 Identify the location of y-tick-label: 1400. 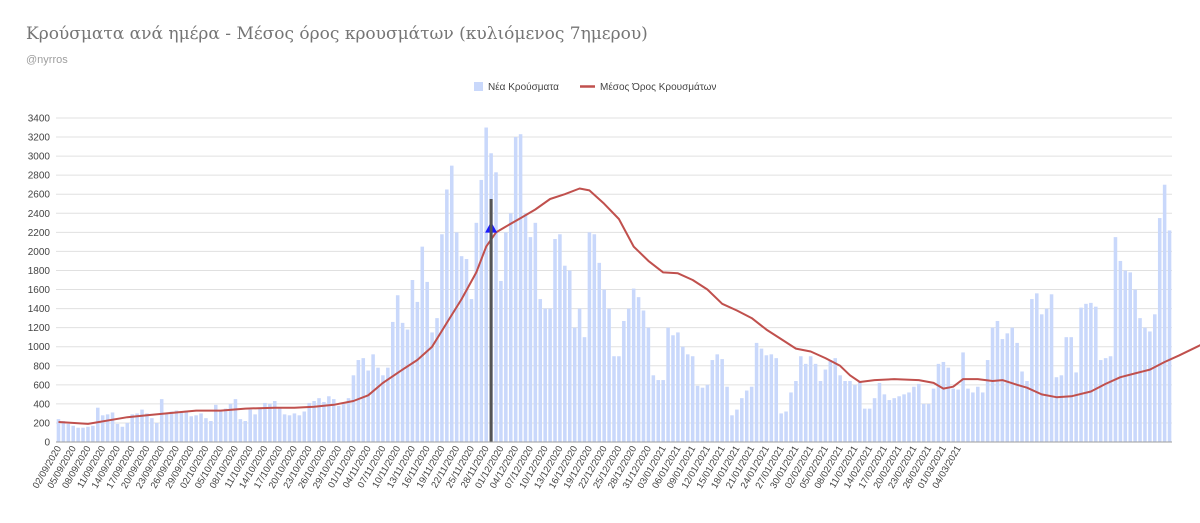
(39, 309).